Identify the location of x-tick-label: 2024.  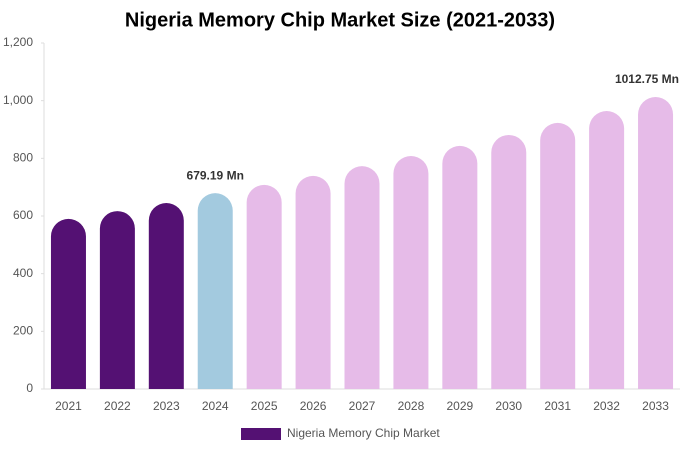
(215, 406).